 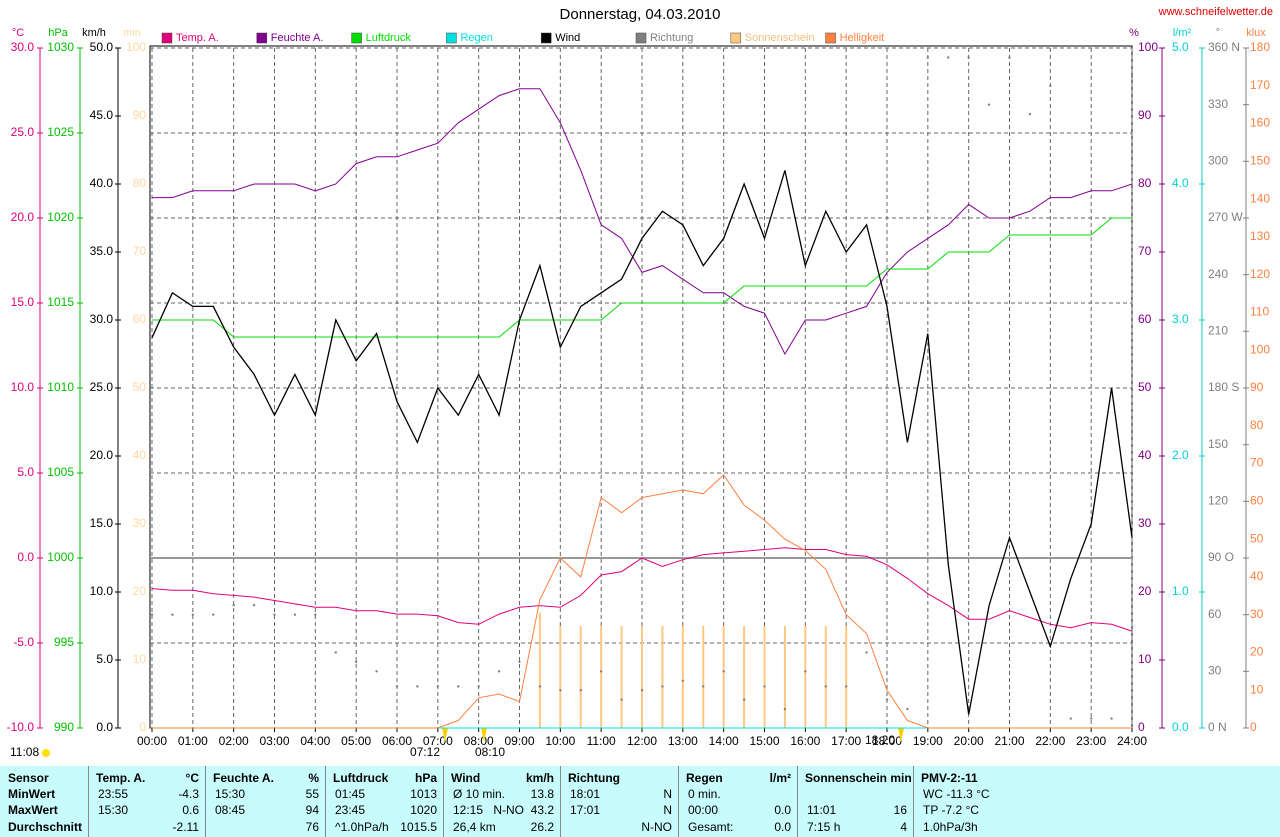 What do you see at coordinates (858, 778) in the screenshot?
I see `column-title: Sonnenschein min` at bounding box center [858, 778].